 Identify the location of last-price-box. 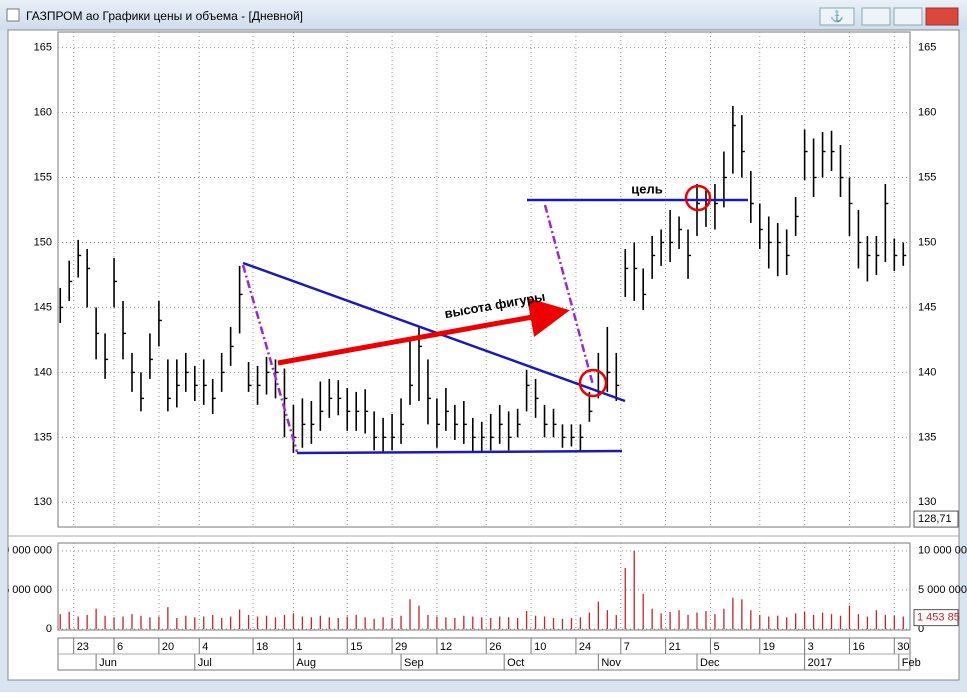
(936, 519).